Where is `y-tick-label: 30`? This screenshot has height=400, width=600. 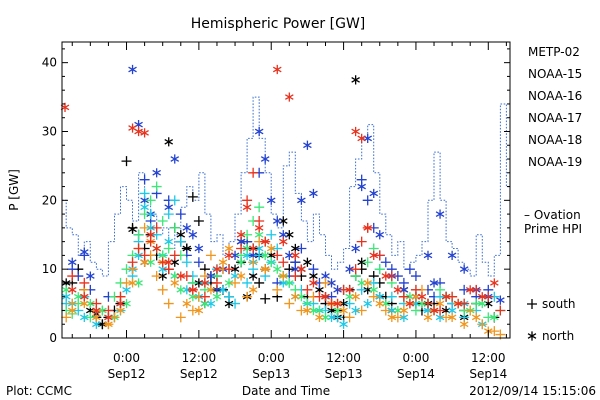
y-tick-label: 30 is located at coordinates (49, 131).